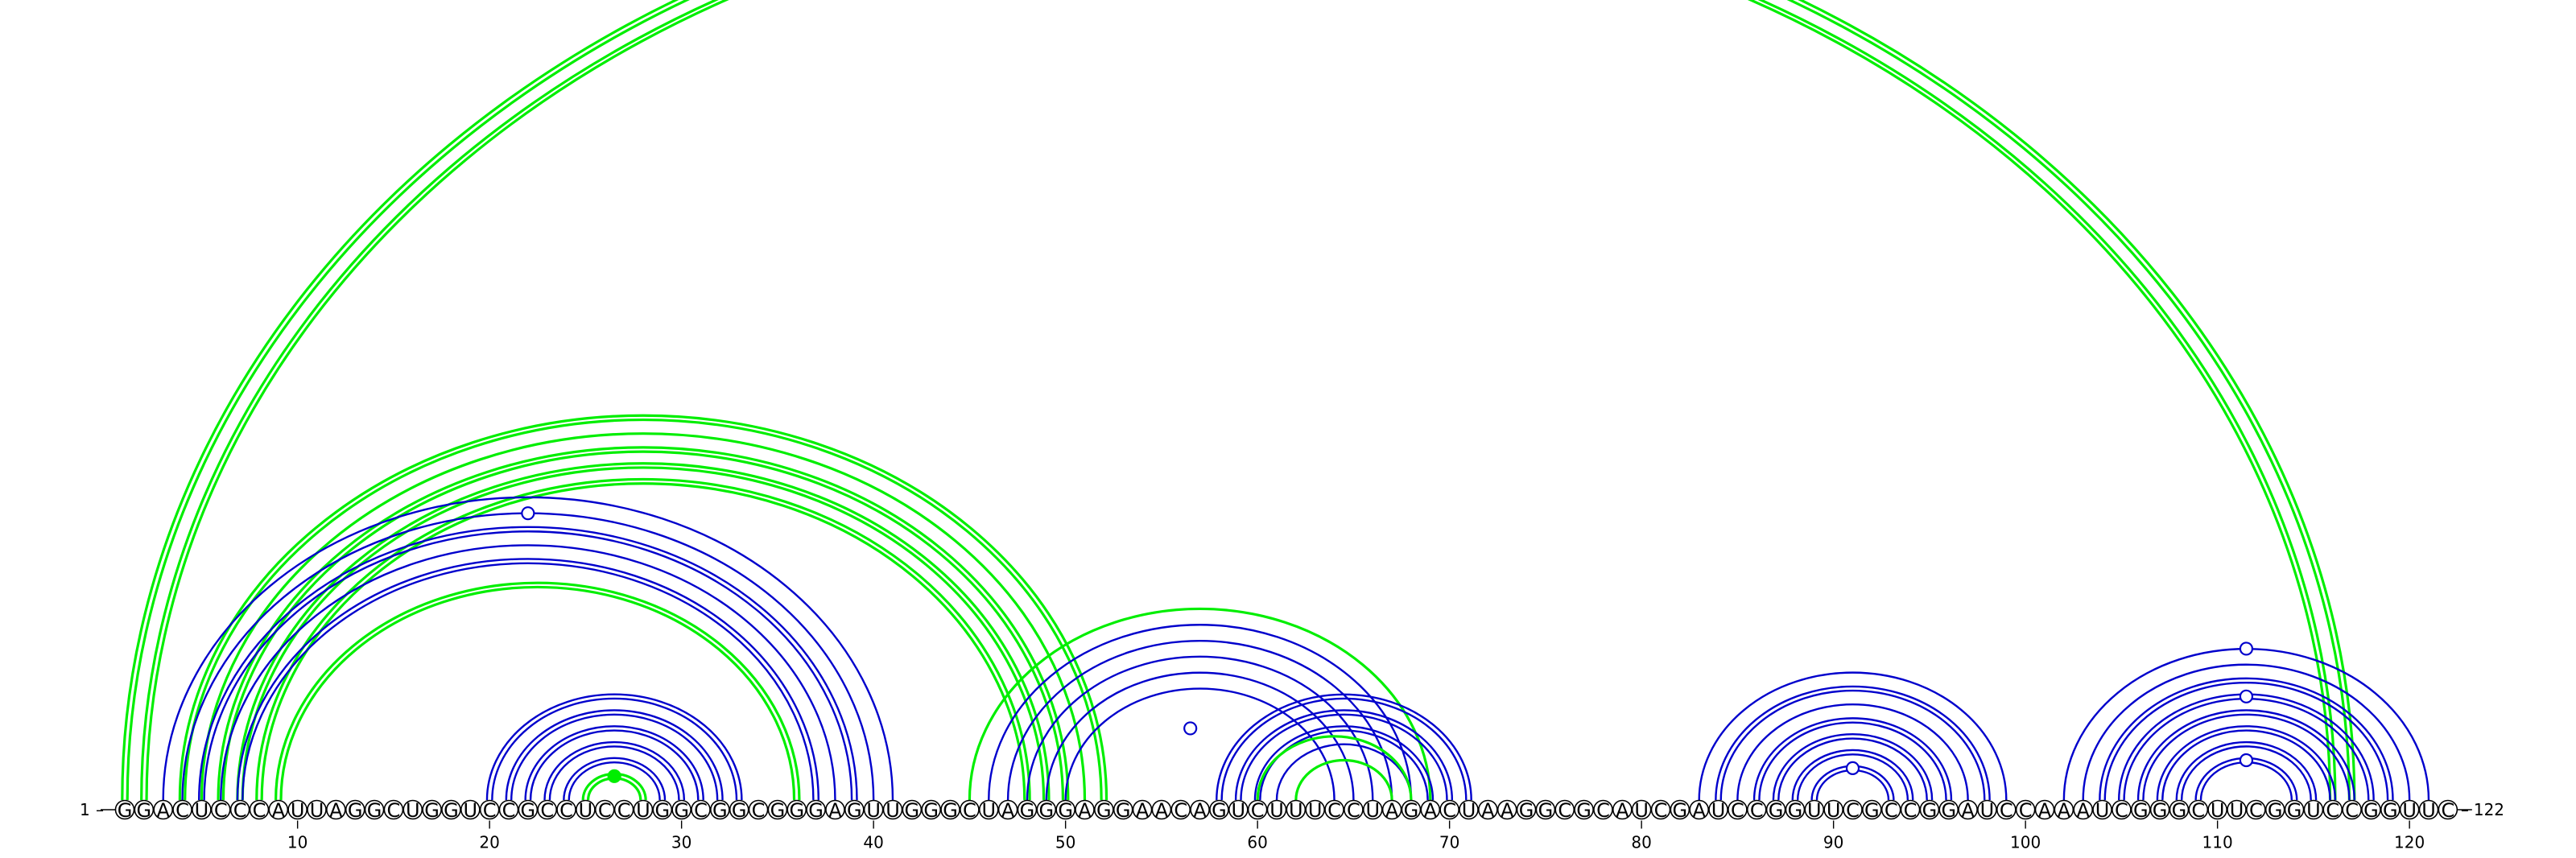 Image resolution: width=2576 pixels, height=858 pixels. Describe the element at coordinates (1257, 842) in the screenshot. I see `tick-label-60: 60` at that location.